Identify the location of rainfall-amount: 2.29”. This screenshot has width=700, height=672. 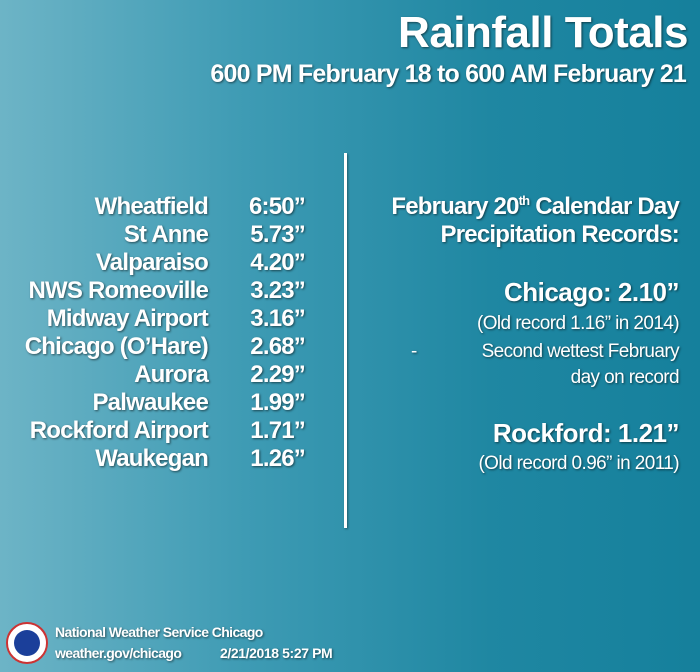
(278, 374).